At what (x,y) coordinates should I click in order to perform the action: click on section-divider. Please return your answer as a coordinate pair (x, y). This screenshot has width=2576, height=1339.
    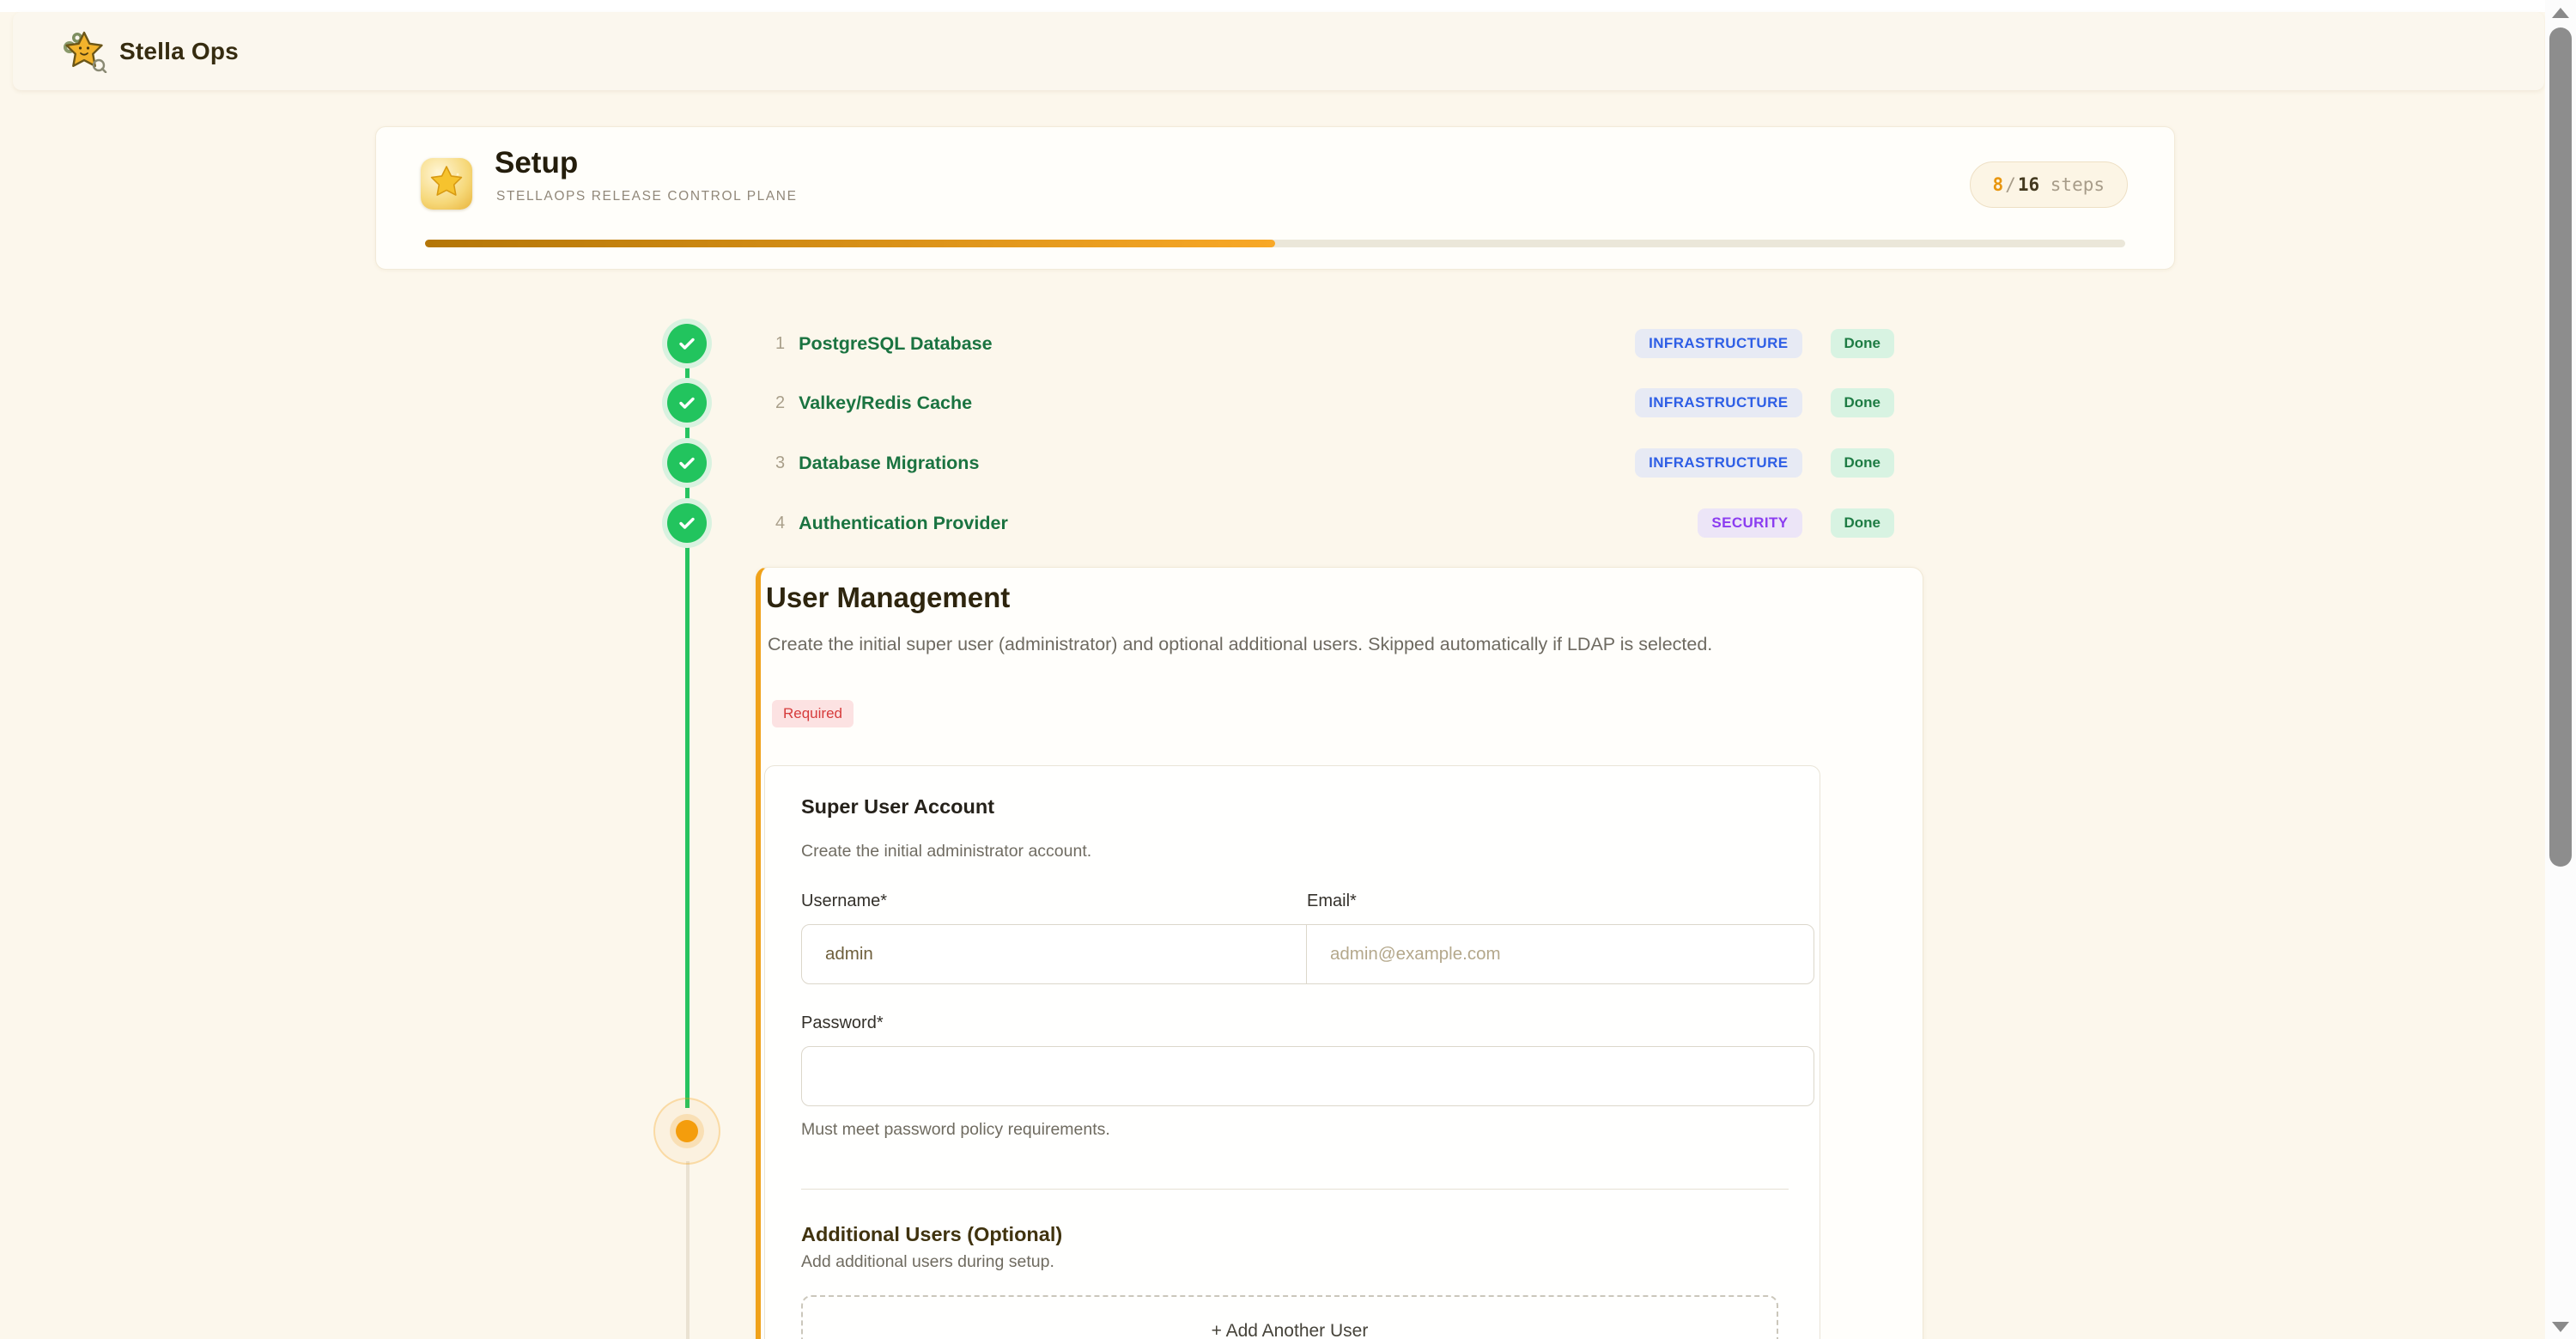
    Looking at the image, I should click on (1295, 1189).